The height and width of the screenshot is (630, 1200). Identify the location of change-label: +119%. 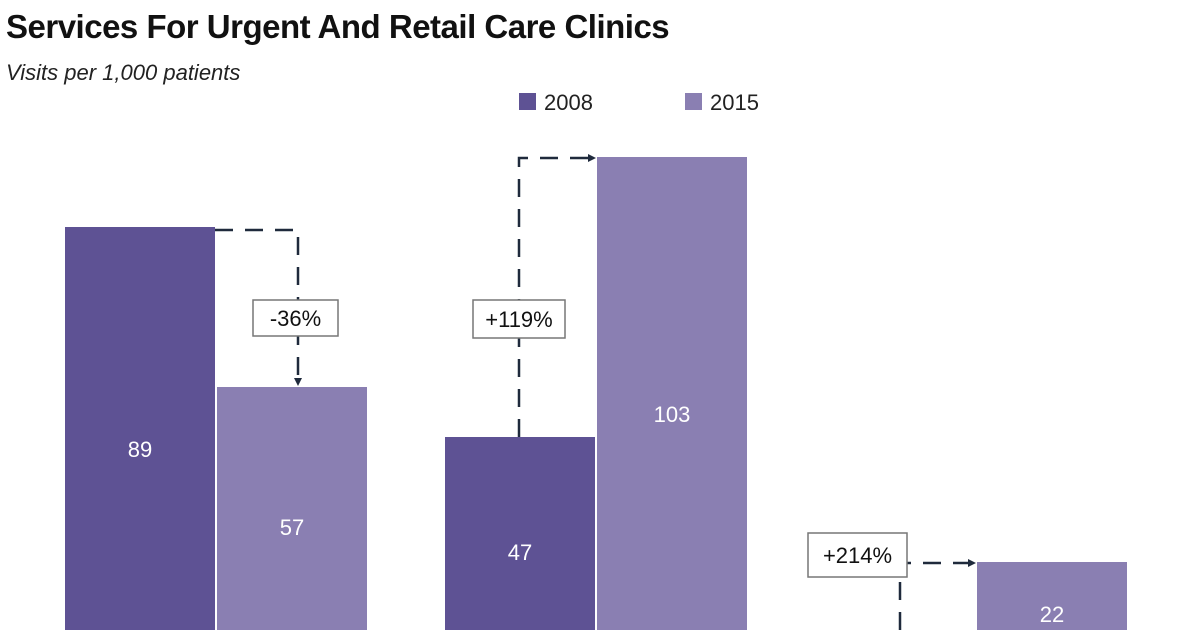
(518, 319).